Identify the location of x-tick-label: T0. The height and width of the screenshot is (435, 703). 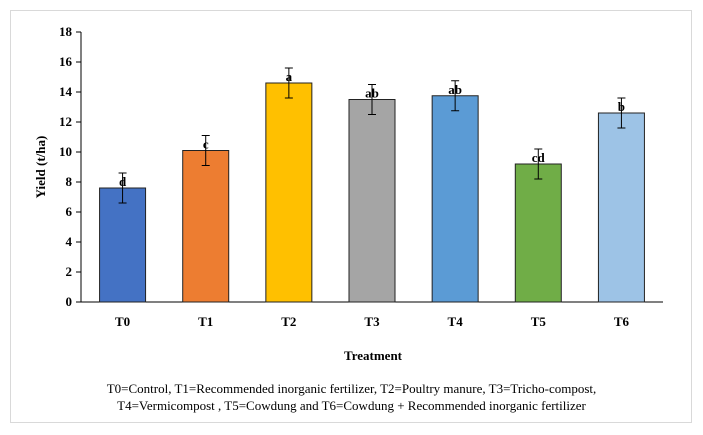
(122, 321).